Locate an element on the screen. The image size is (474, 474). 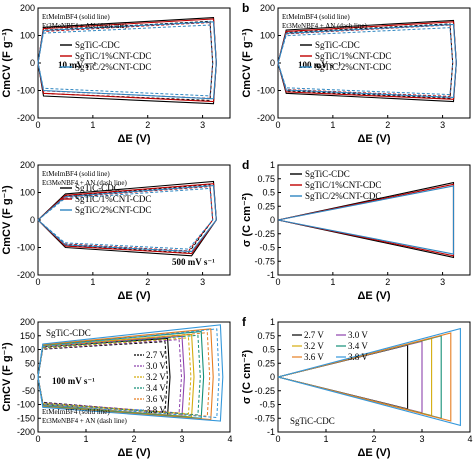
y-tick-label: -1 is located at coordinates (271, 432).